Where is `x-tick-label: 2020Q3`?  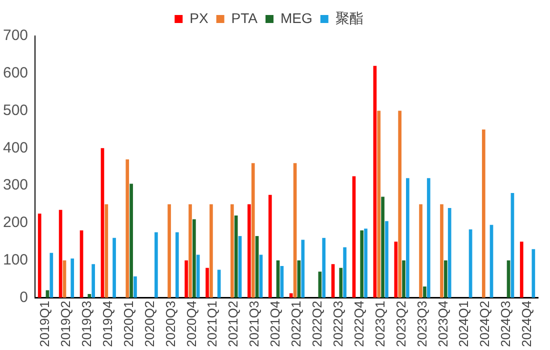 x-tick-label: 2020Q3 is located at coordinates (170, 324).